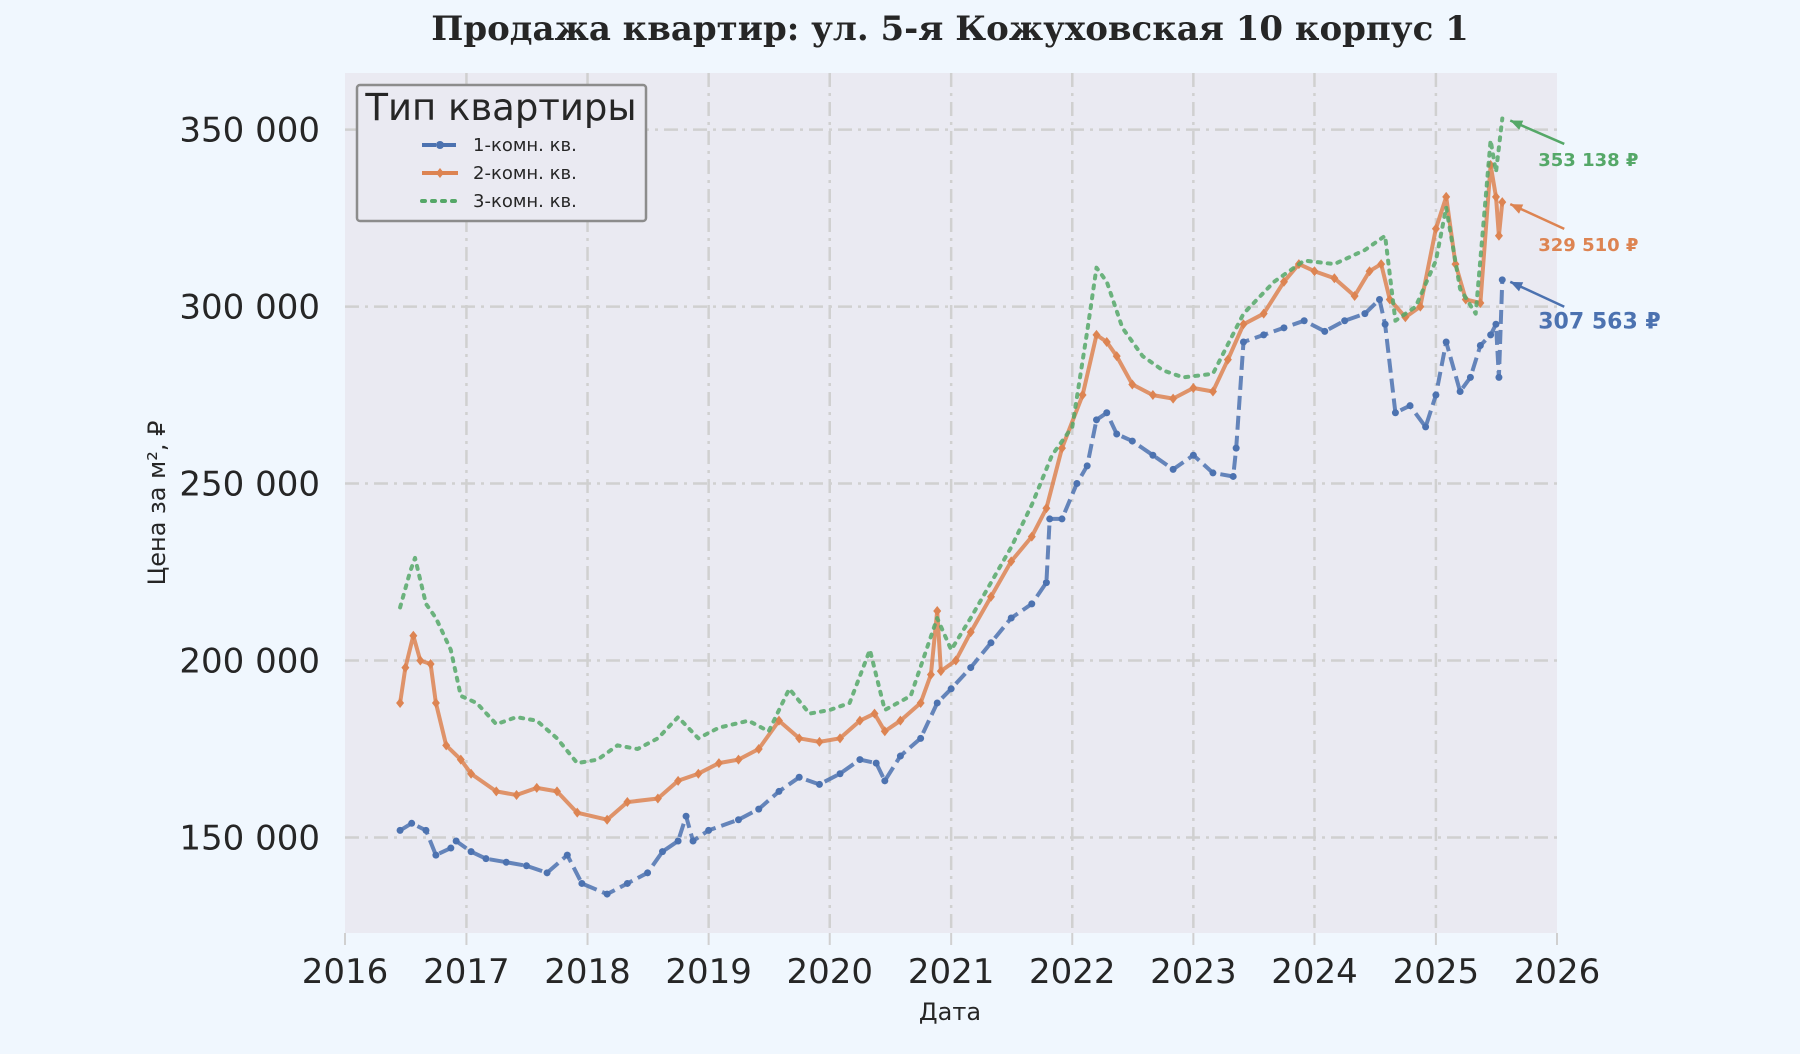 Image resolution: width=1800 pixels, height=1054 pixels. What do you see at coordinates (157, 503) in the screenshot?
I see `y-axis-label: Цена за м², ₽` at bounding box center [157, 503].